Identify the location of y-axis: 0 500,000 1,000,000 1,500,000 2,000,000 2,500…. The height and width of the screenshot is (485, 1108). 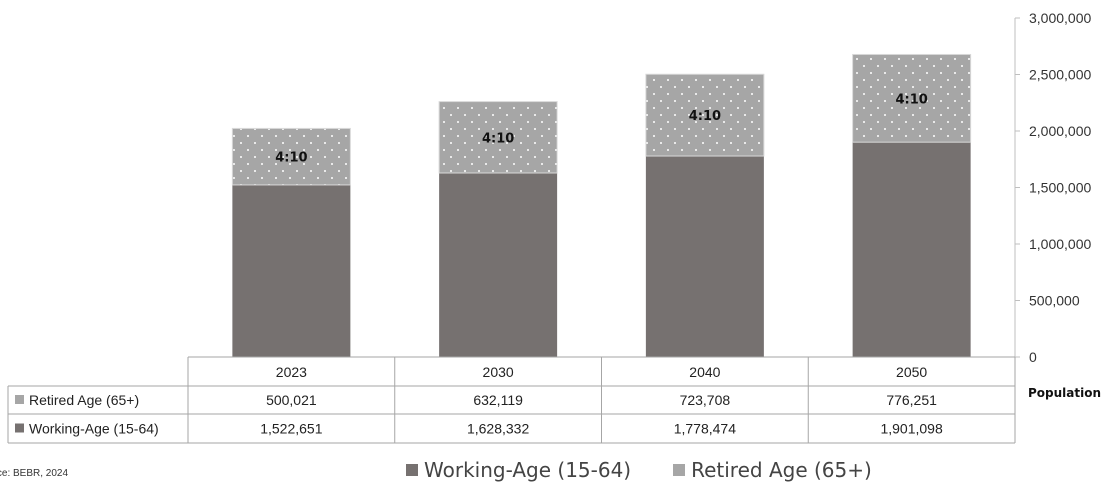
(1052, 187).